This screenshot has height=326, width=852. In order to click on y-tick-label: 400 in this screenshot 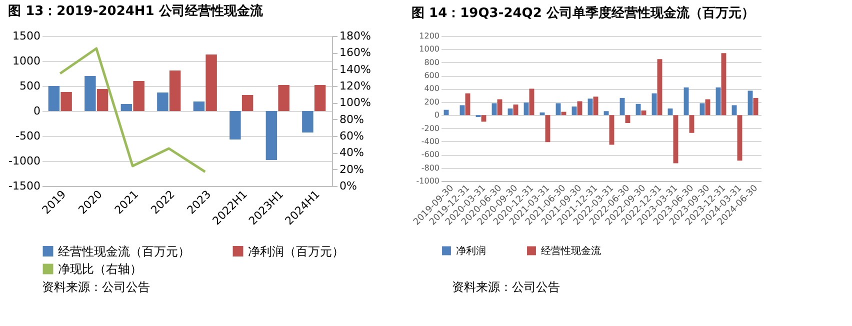, I will do `click(432, 89)`.